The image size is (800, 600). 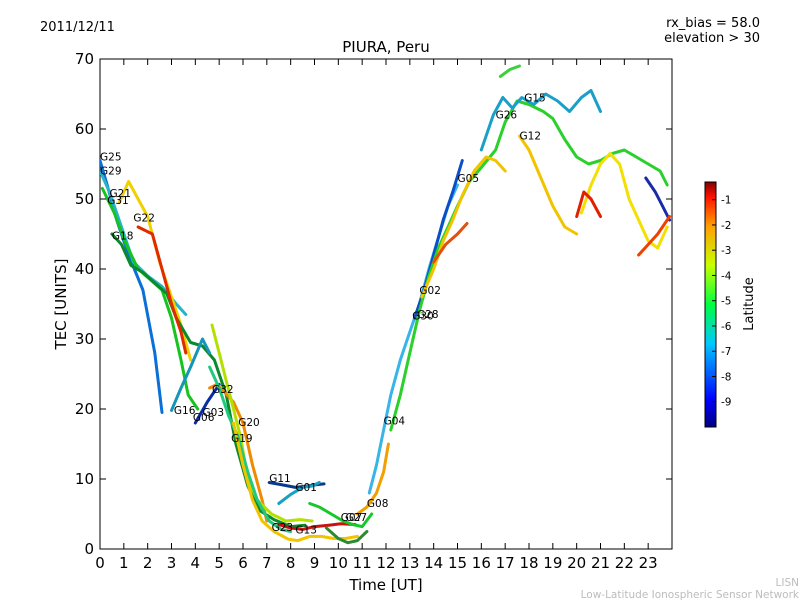 I want to click on y-tick-label: 70, so click(x=84, y=59).